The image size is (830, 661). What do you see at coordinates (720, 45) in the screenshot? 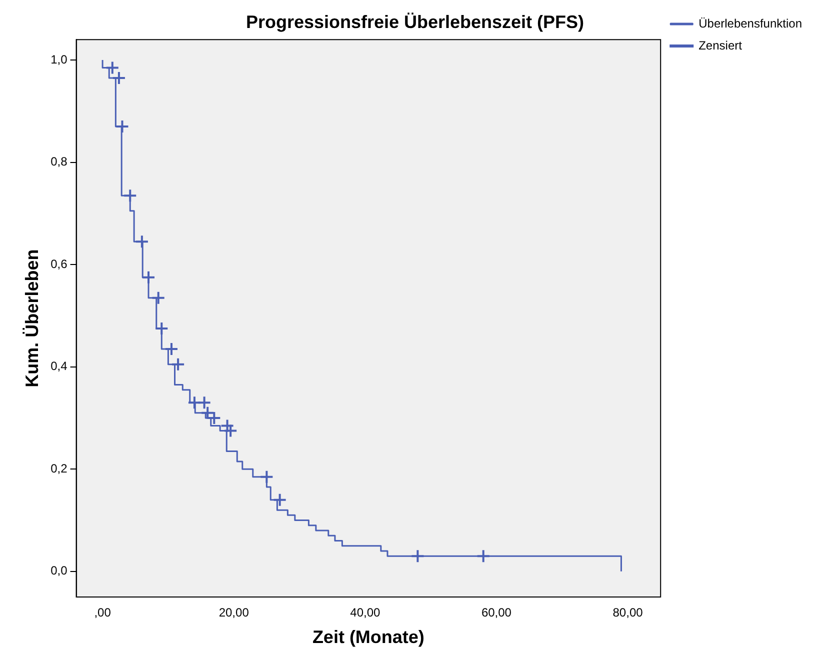
I see `legend-label: Zensiert` at bounding box center [720, 45].